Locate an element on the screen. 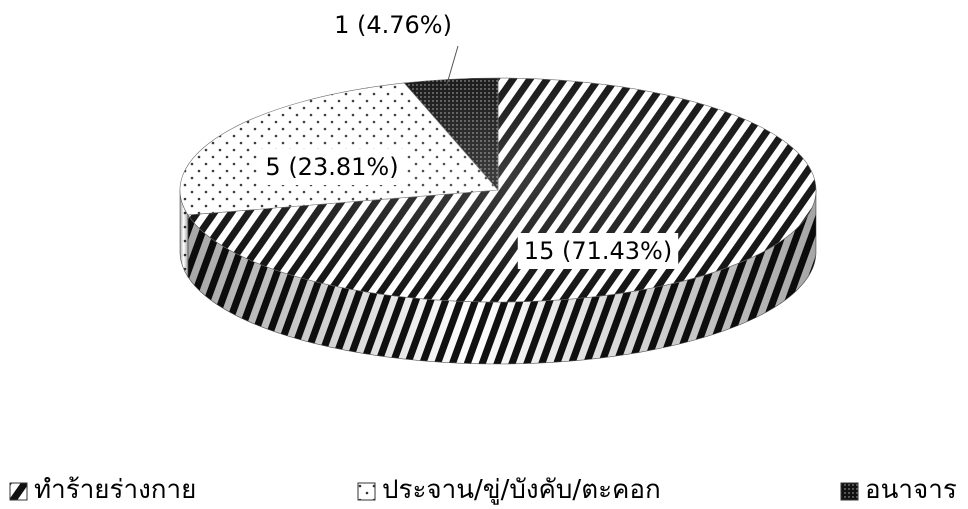 Image resolution: width=968 pixels, height=509 pixels. data-label-text-1: 5 (23.81%) is located at coordinates (331, 167).